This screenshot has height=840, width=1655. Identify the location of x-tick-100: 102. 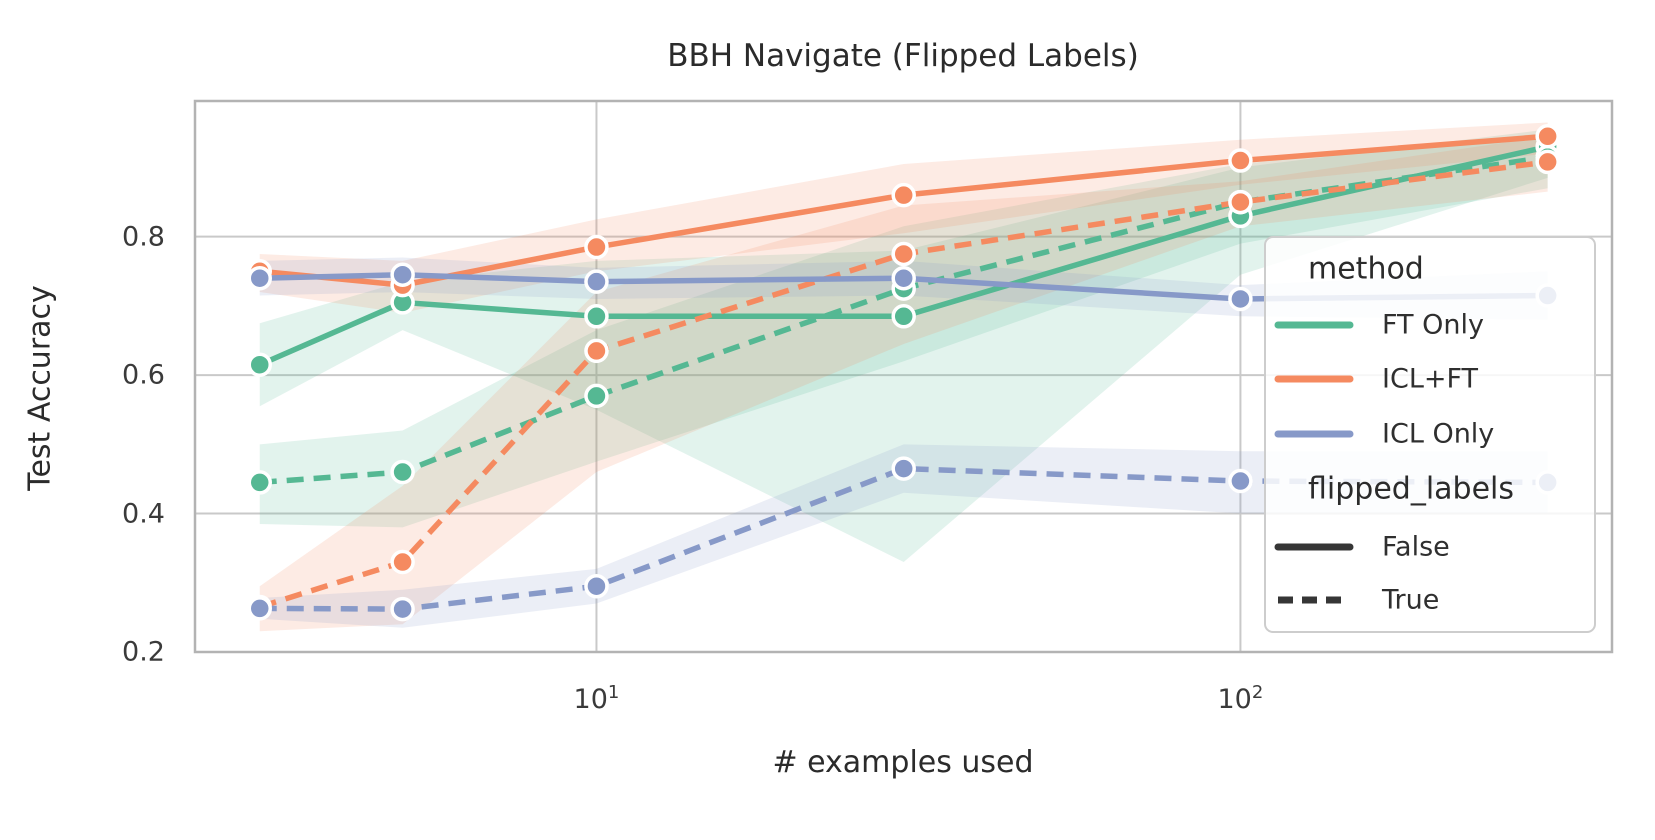
(1240, 698).